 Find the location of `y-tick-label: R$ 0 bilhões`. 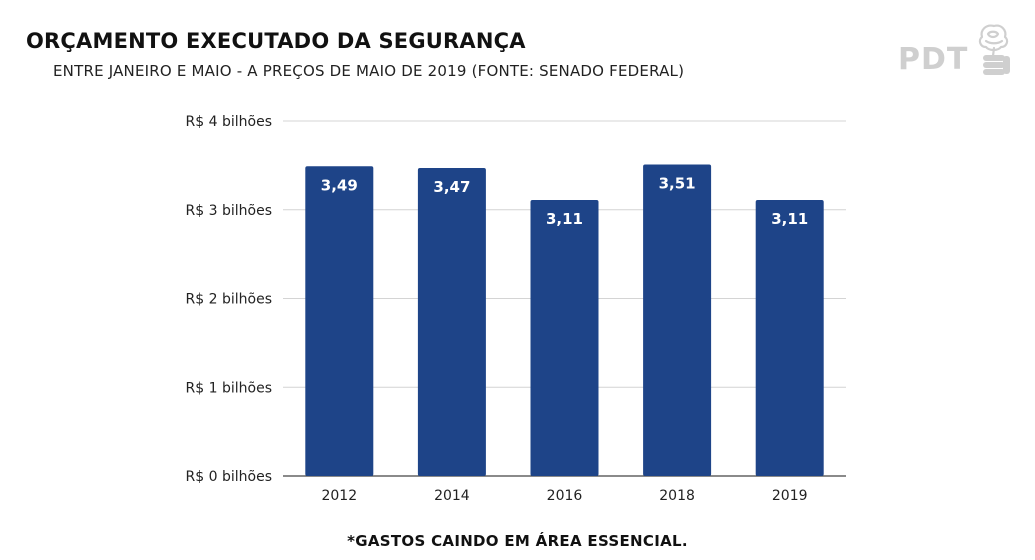

y-tick-label: R$ 0 bilhões is located at coordinates (229, 477).